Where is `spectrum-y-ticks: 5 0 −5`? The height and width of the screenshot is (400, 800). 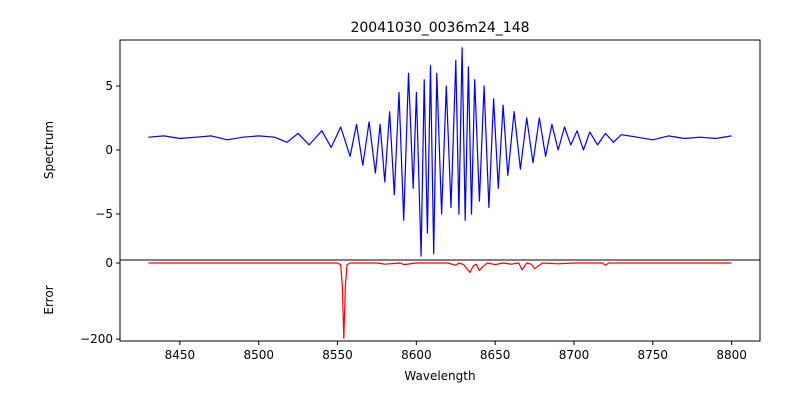 spectrum-y-ticks: 5 0 −5 is located at coordinates (107, 150).